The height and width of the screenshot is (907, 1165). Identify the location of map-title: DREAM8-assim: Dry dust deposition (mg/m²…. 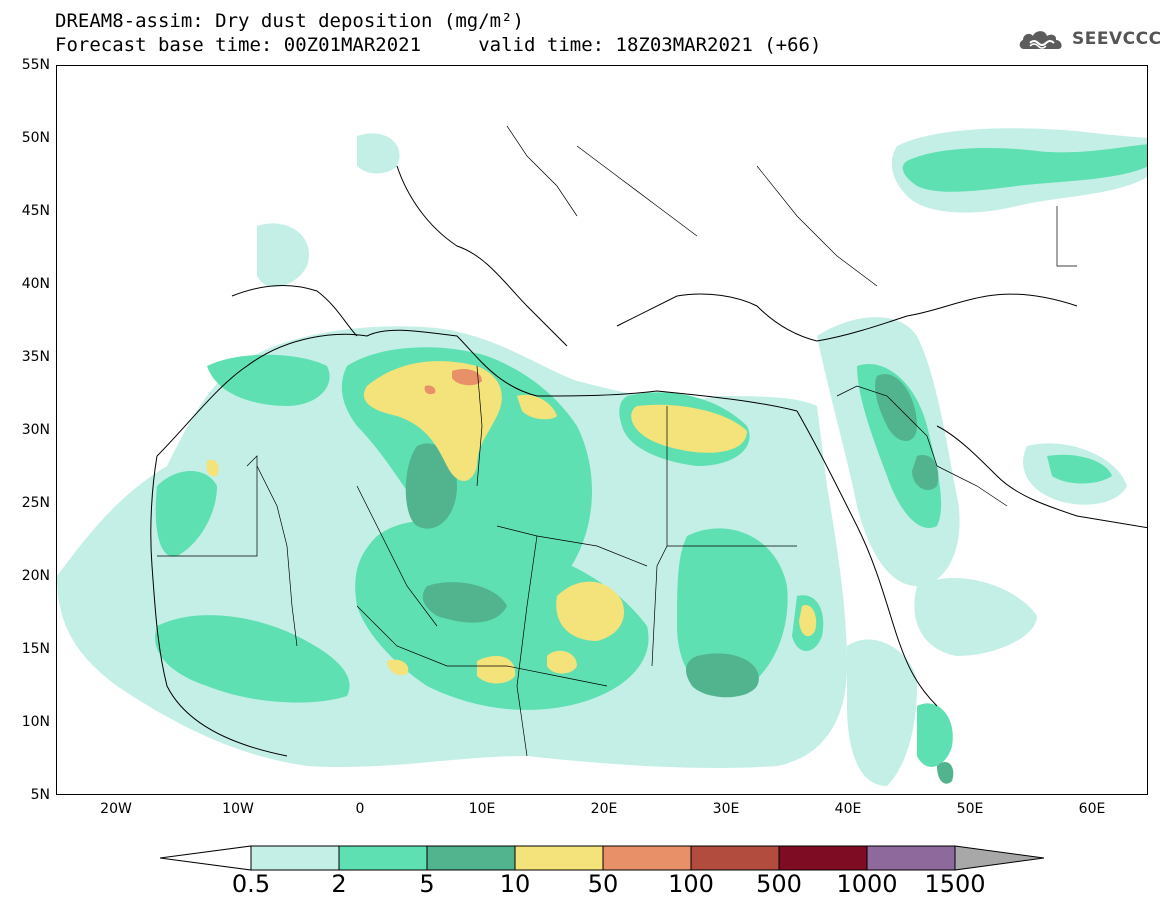
(289, 21).